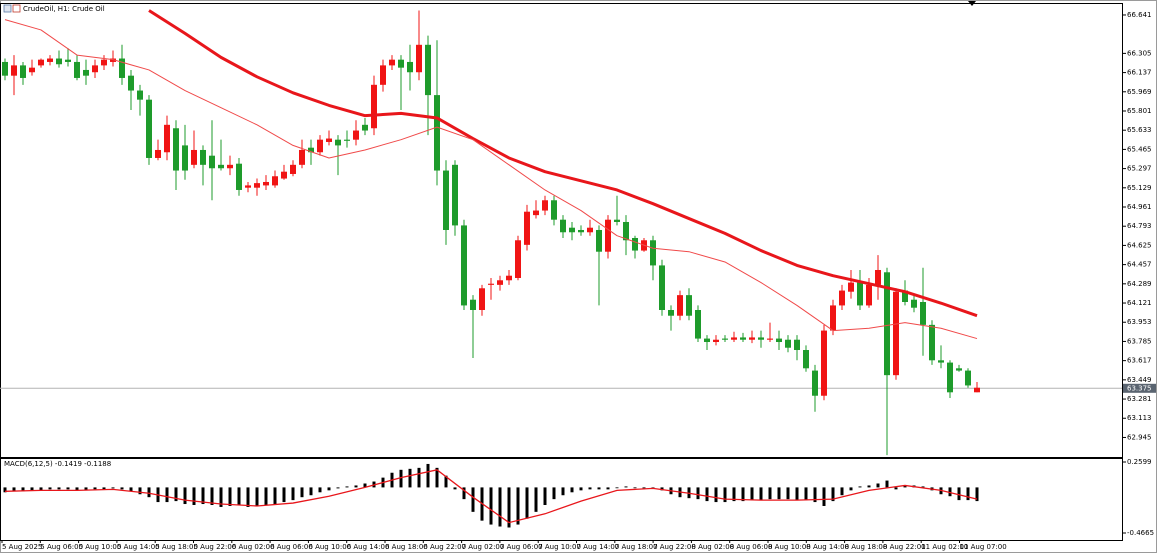 The image size is (1157, 553). Describe the element at coordinates (1139, 284) in the screenshot. I see `y-tick-label: 64.289` at that location.